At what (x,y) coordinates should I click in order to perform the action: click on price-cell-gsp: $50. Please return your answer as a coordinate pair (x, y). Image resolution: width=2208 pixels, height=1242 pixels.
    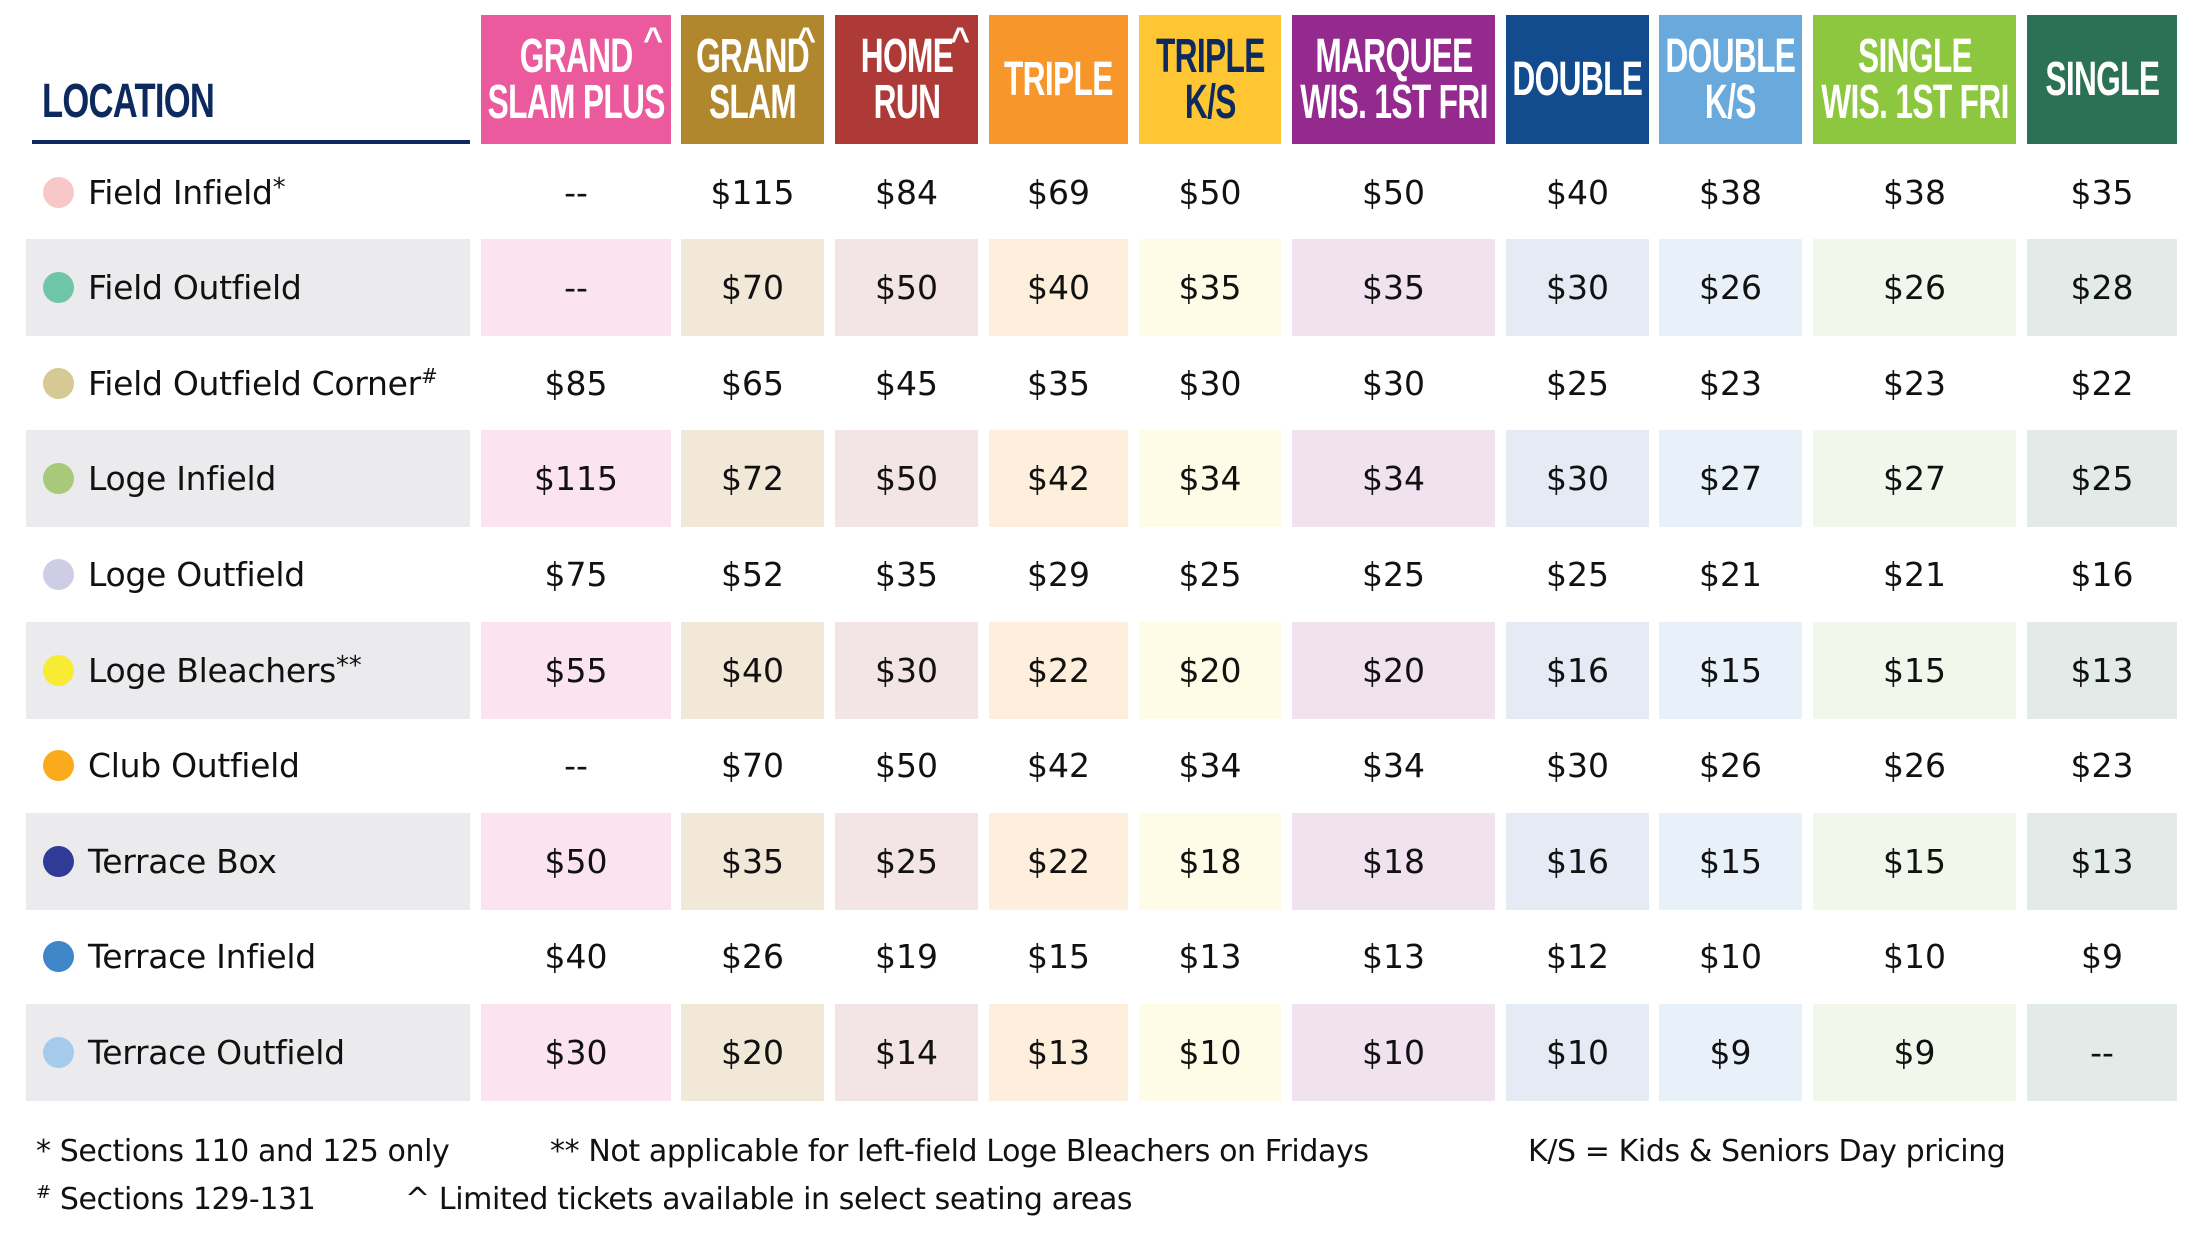
    Looking at the image, I should click on (576, 861).